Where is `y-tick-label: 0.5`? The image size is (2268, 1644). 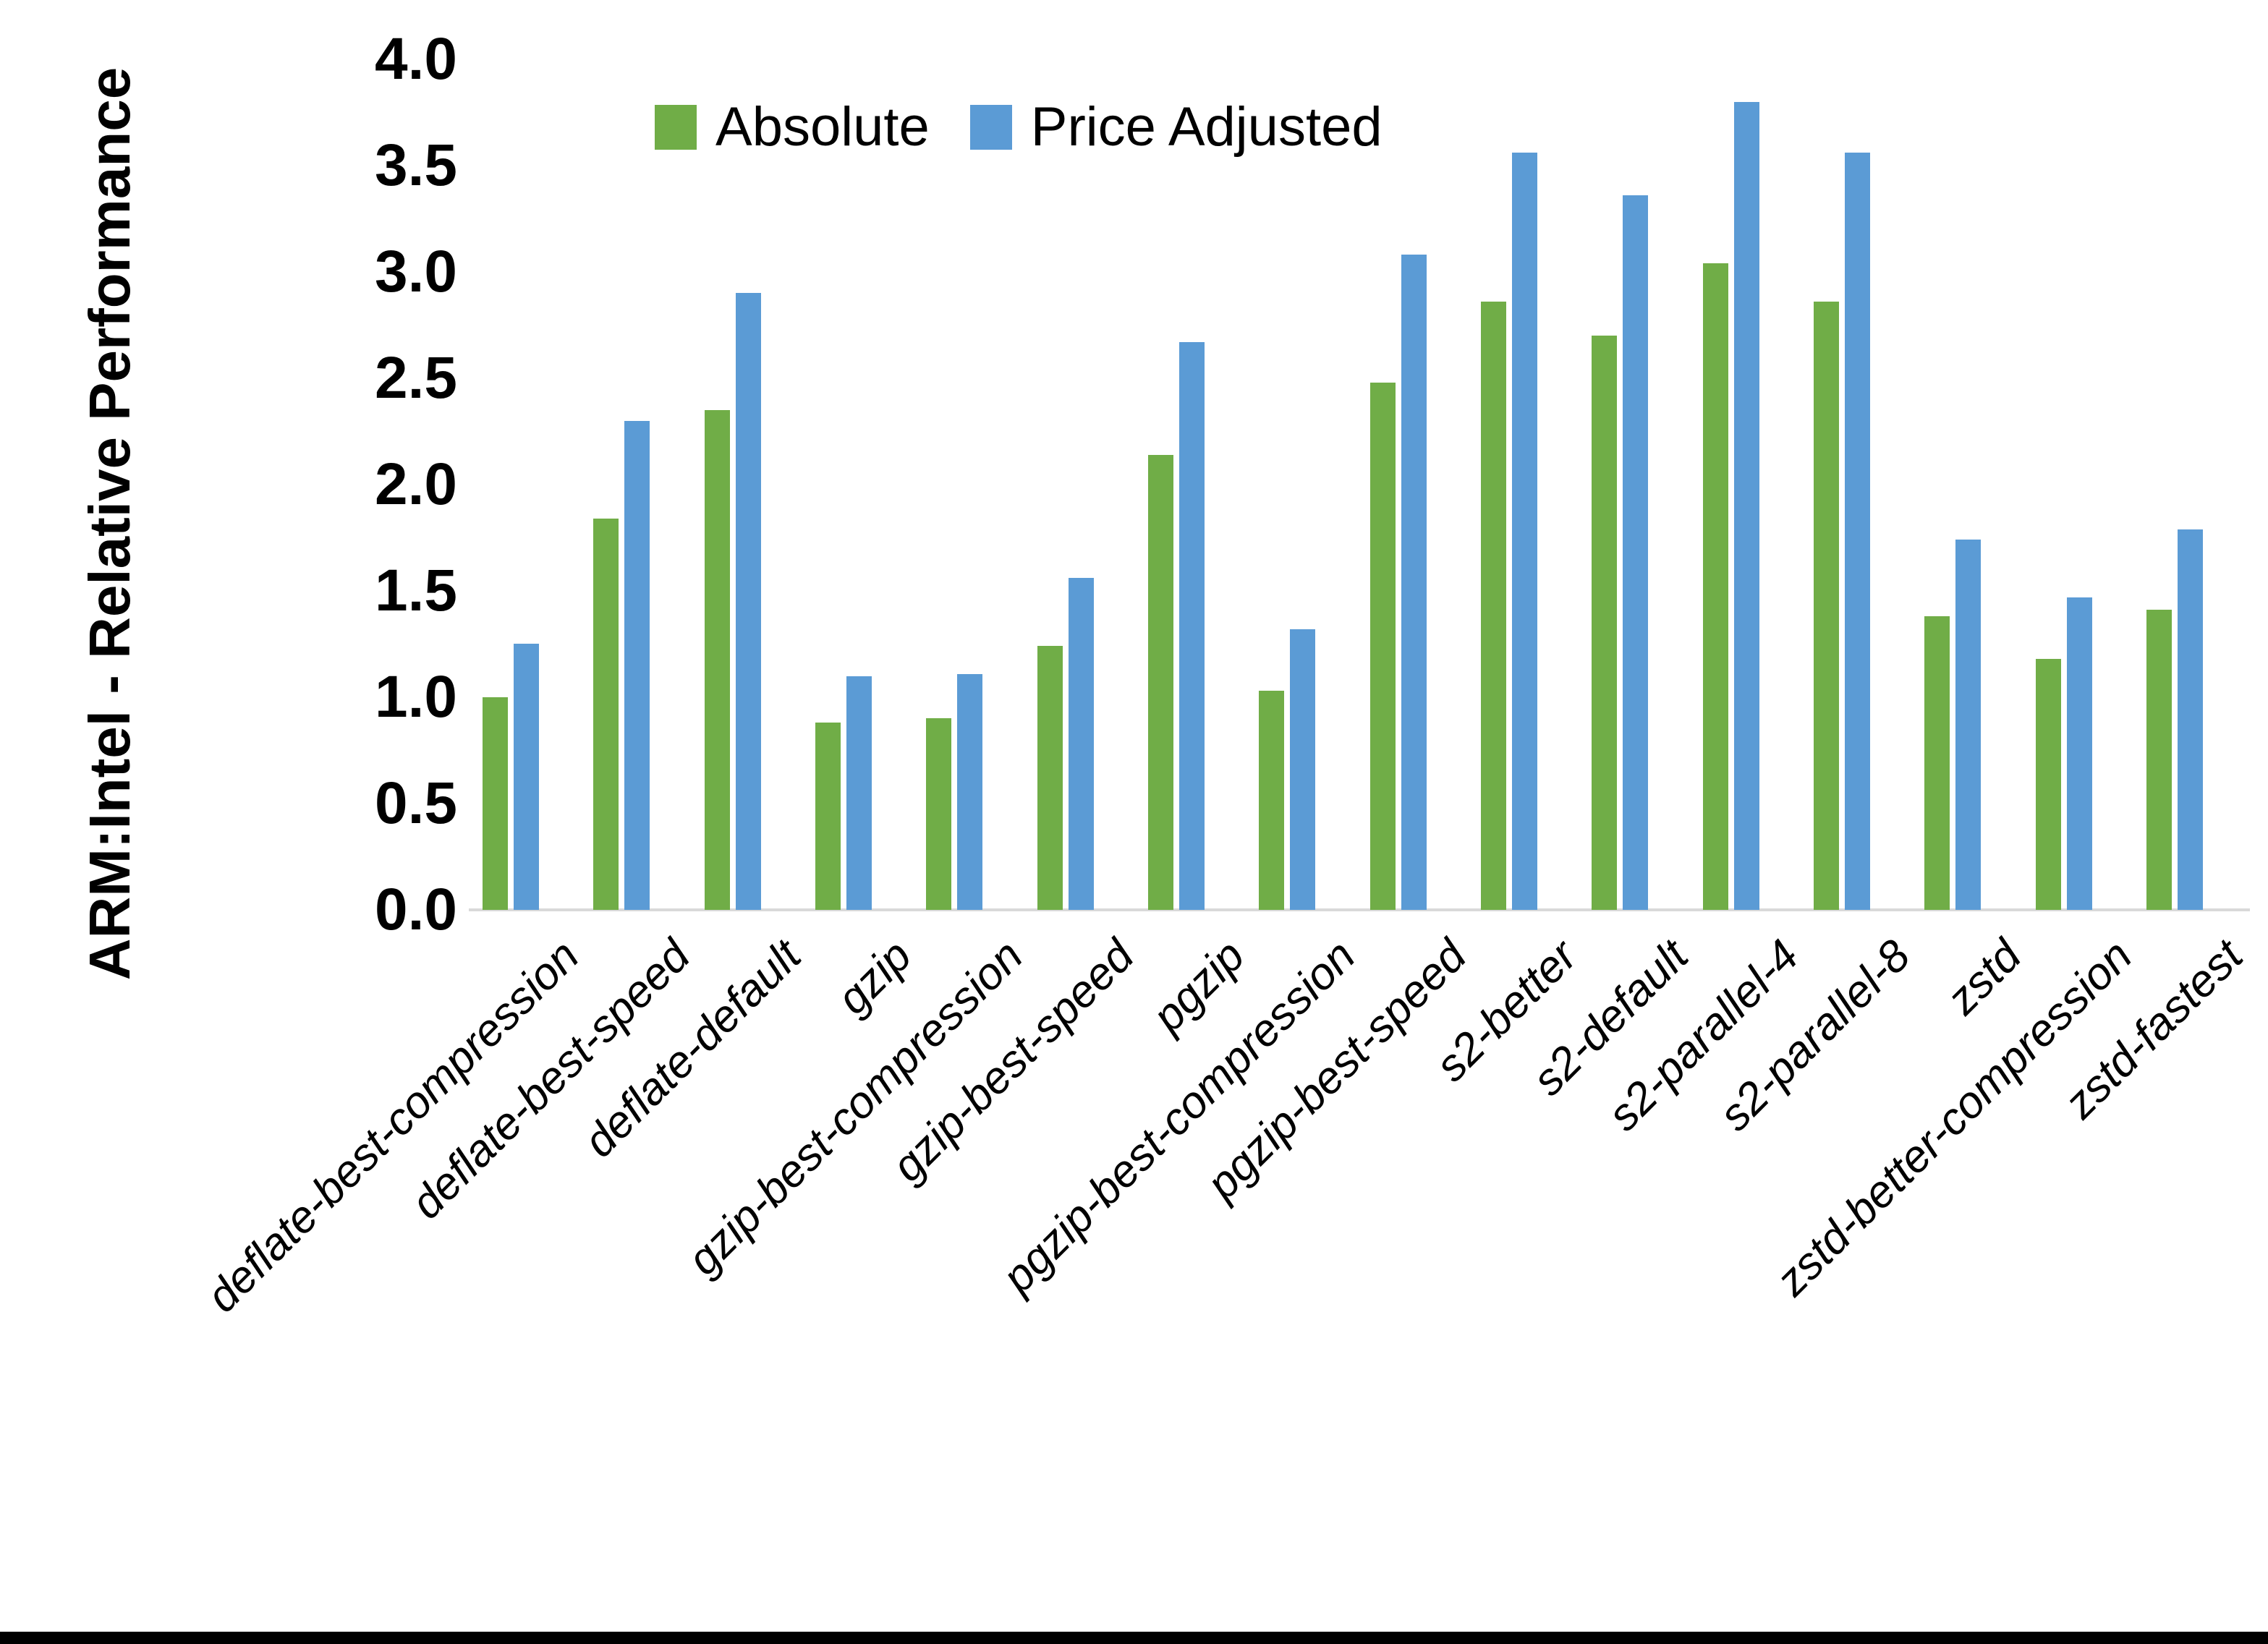 y-tick-label: 0.5 is located at coordinates (416, 803).